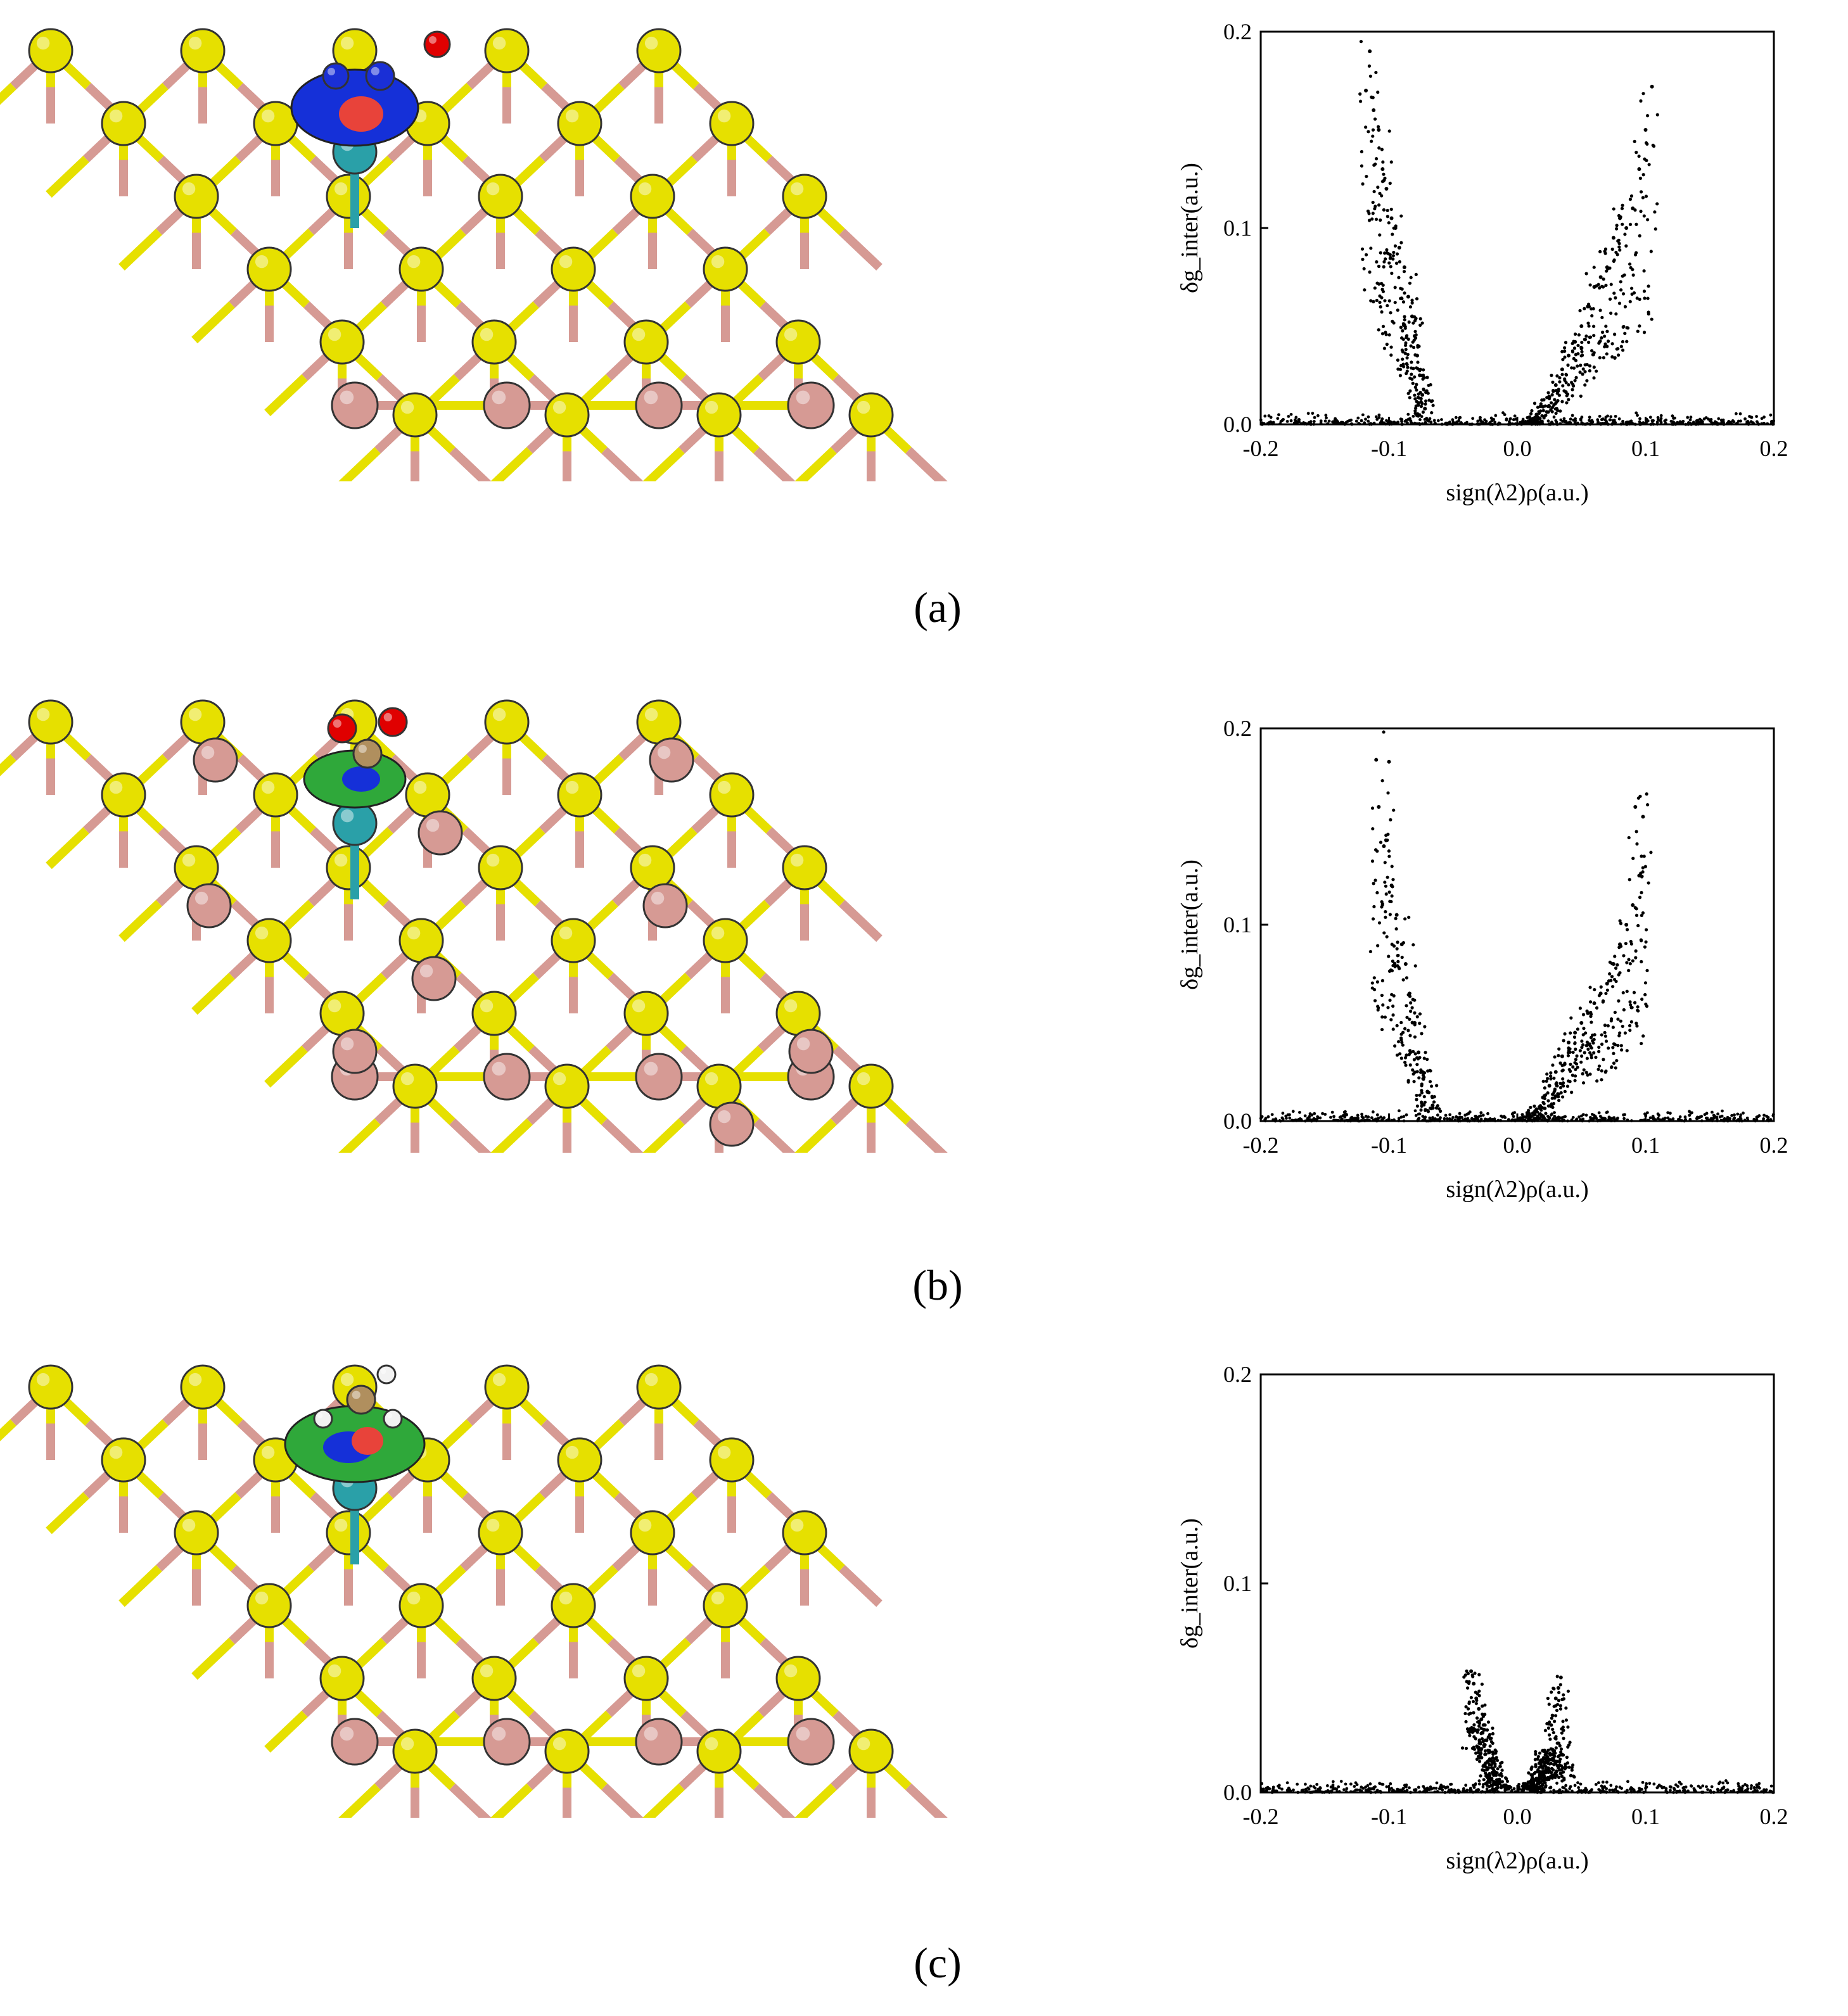  What do you see at coordinates (1237, 228) in the screenshot?
I see `y-tick-label: 0.1` at bounding box center [1237, 228].